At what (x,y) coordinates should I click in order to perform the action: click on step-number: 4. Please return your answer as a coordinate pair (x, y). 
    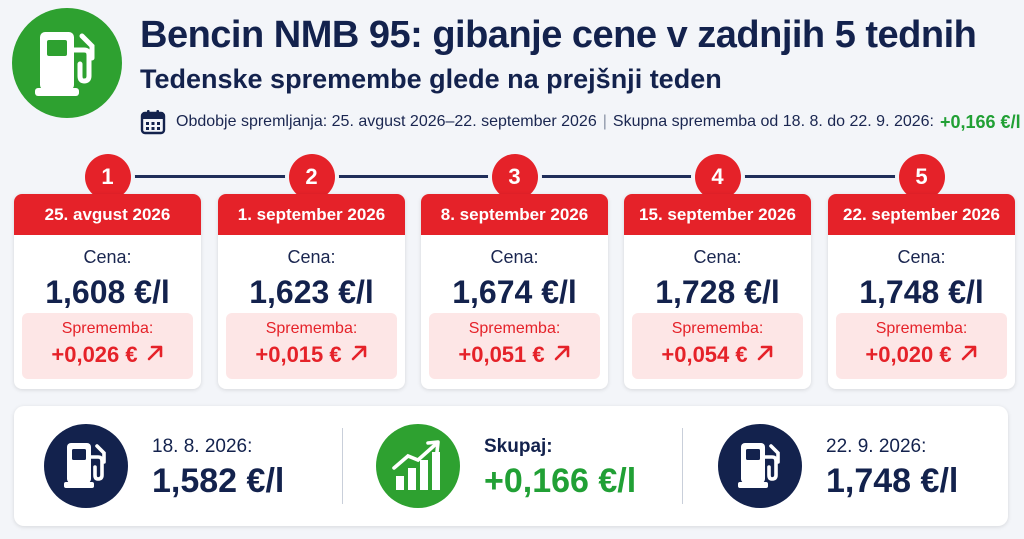
    Looking at the image, I should click on (717, 177).